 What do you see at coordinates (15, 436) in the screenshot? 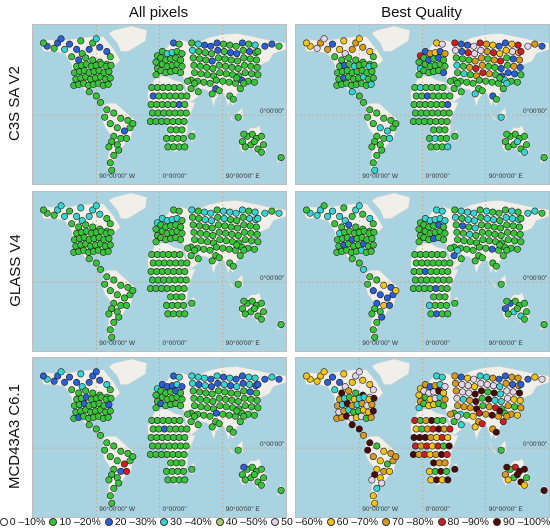
I see `row-label-mcd43a3: MCD43A3 C6.1` at bounding box center [15, 436].